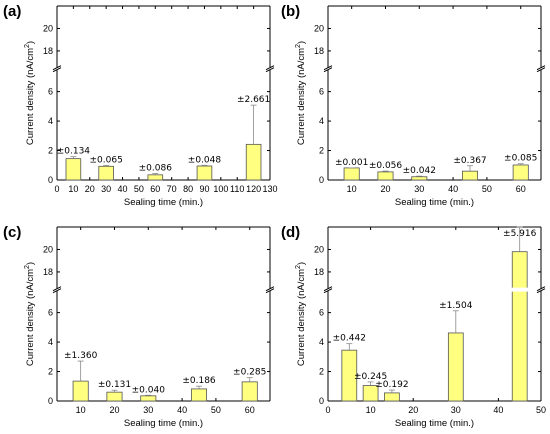 This screenshot has width=550, height=434. Describe the element at coordinates (290, 11) in the screenshot. I see `panel-label: (b)` at that location.